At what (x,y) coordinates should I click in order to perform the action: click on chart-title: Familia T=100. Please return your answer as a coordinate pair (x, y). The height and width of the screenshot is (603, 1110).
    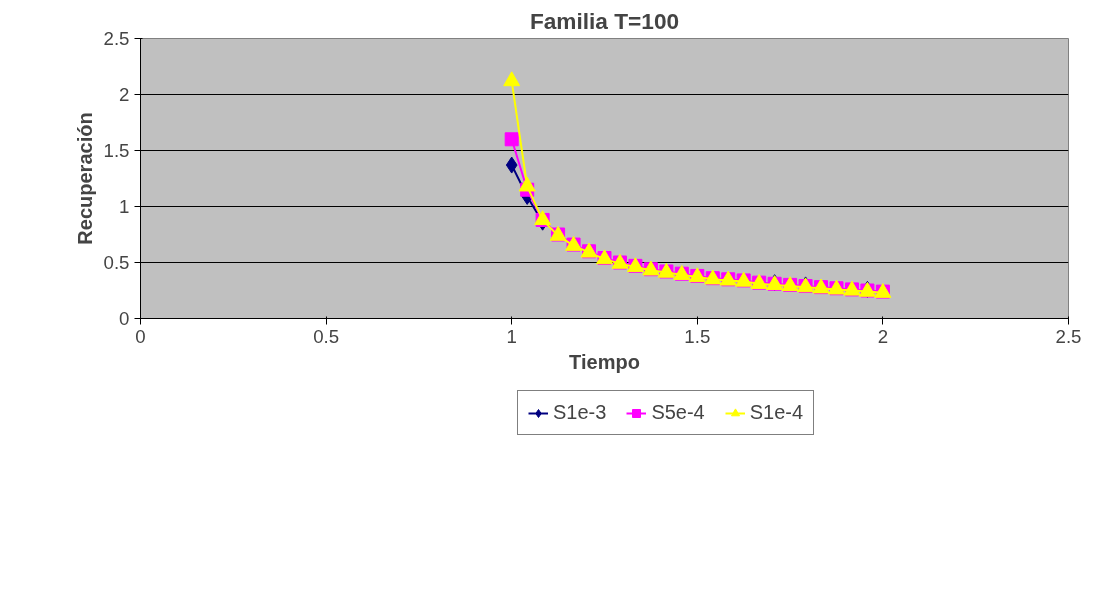
    Looking at the image, I should click on (604, 20).